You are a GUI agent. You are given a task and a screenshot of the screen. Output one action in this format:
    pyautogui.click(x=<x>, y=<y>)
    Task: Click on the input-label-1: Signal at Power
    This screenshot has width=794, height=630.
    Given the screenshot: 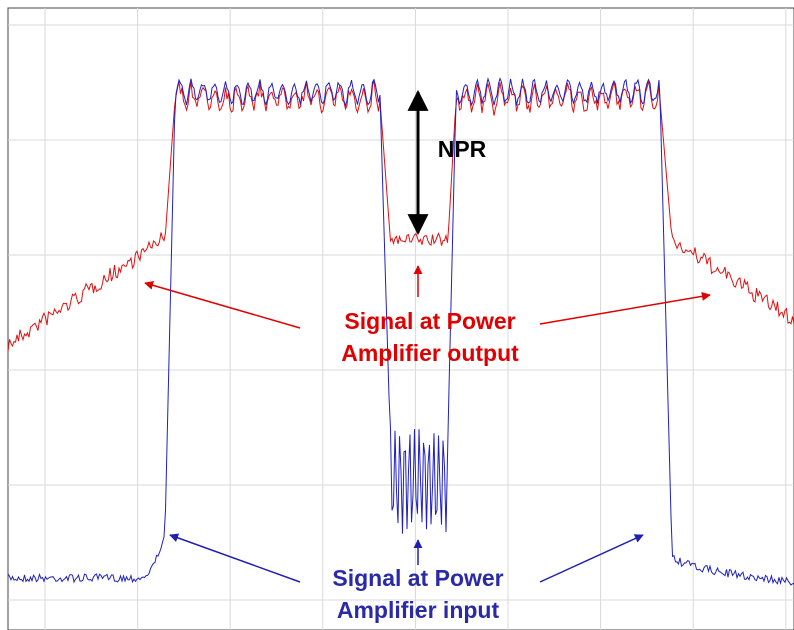 What is the action you would take?
    pyautogui.click(x=417, y=578)
    